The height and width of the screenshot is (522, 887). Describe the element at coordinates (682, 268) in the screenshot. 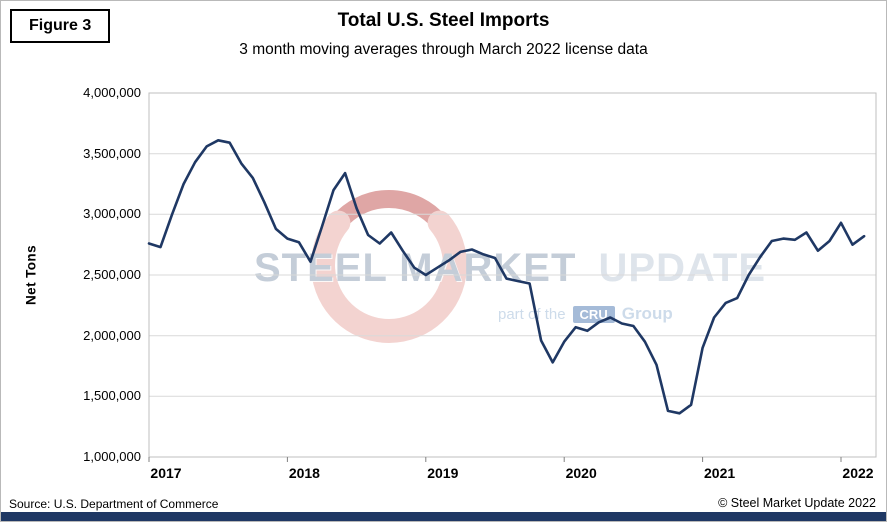

I see `watermark-update-text: UPDATE` at that location.